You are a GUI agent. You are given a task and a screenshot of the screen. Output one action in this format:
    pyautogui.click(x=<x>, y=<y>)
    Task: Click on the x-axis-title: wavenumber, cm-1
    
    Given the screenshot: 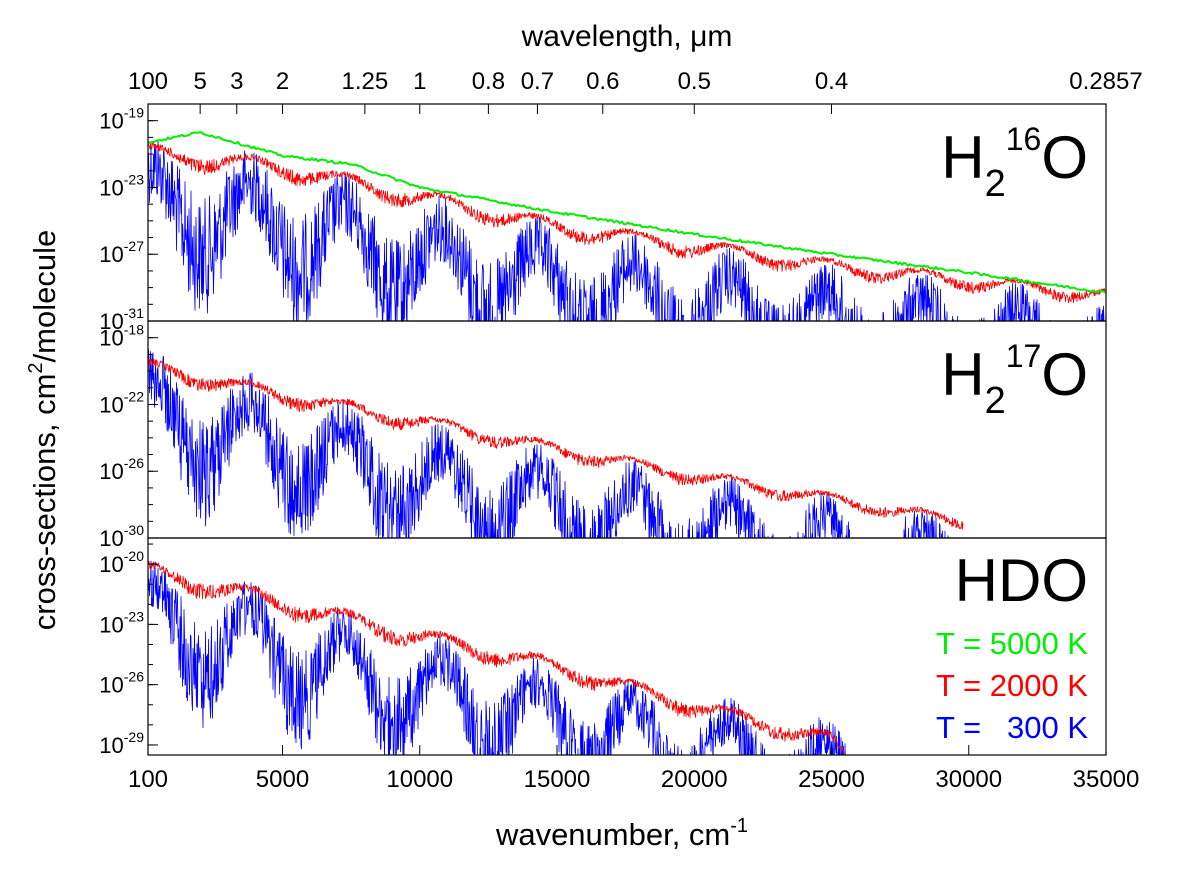 What is the action you would take?
    pyautogui.click(x=621, y=833)
    